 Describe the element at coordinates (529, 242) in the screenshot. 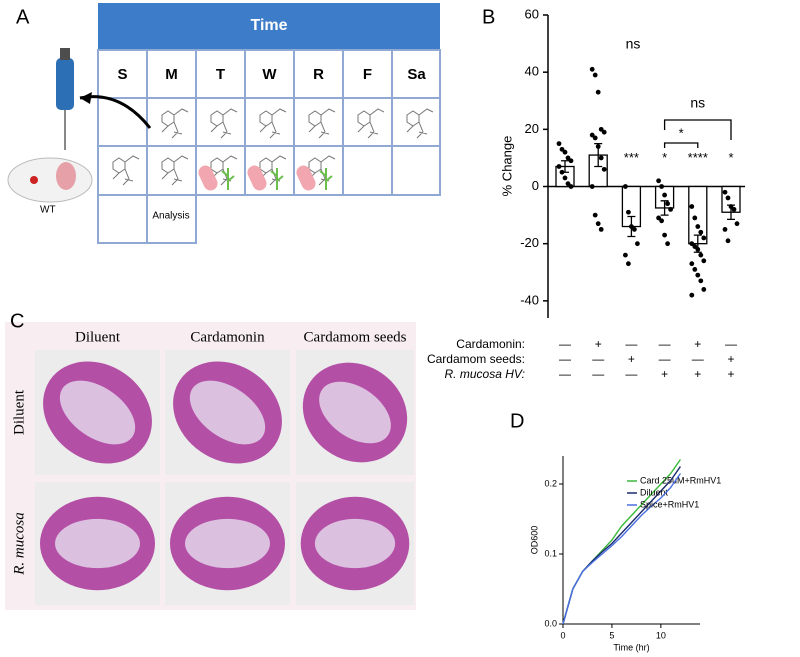

I see `y-tick-label: -20` at that location.